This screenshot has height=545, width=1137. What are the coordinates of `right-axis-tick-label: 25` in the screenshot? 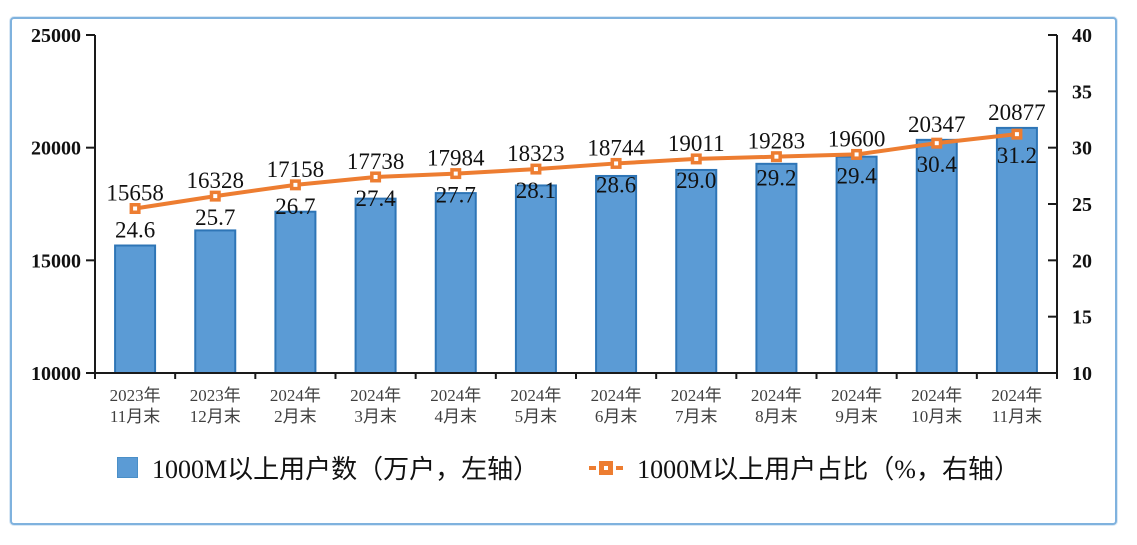 It's located at (1082, 205).